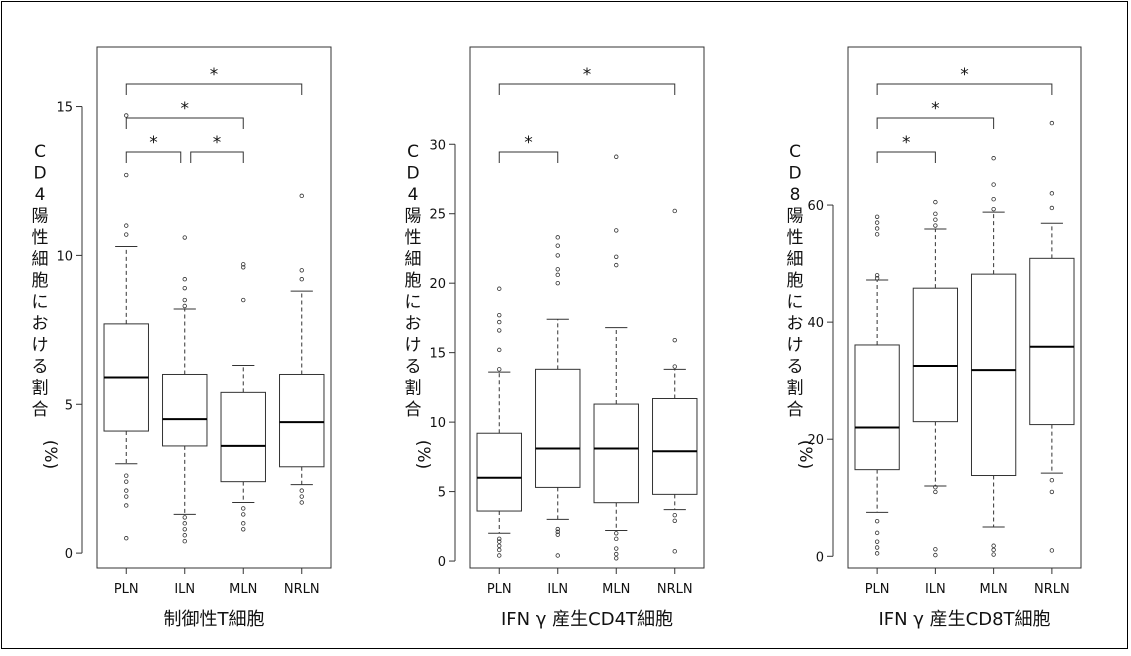  Describe the element at coordinates (557, 589) in the screenshot. I see `x-category-label: ILN` at that location.